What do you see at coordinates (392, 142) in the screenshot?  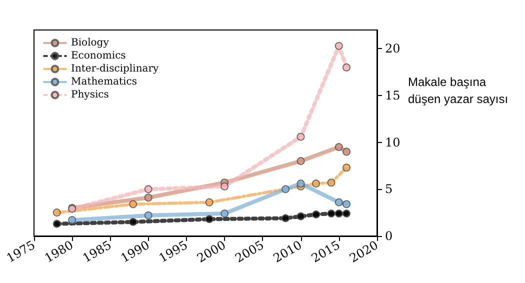 I see `y-tick-label: 10` at bounding box center [392, 142].